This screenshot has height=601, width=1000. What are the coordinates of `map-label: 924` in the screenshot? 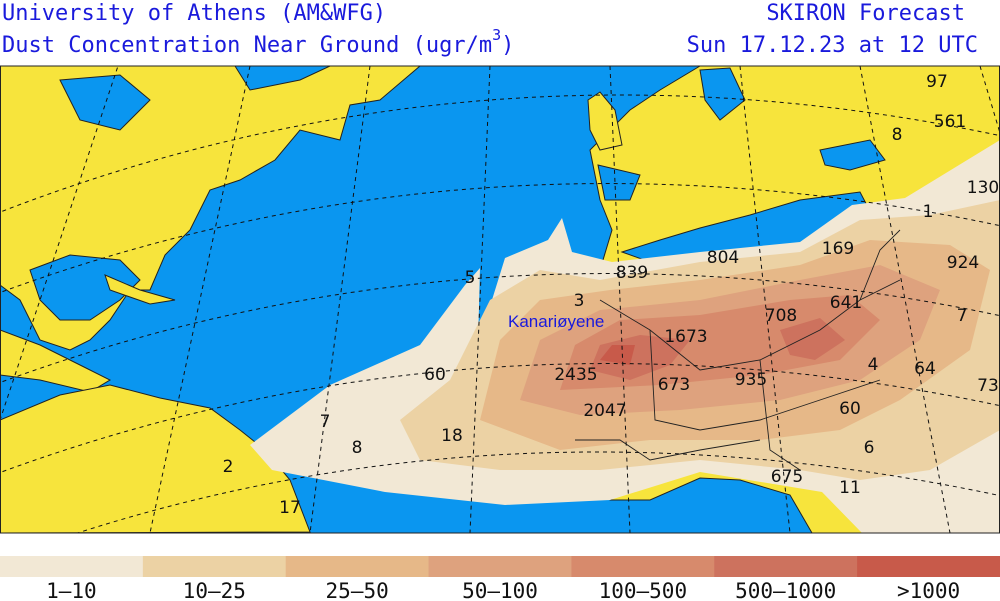 It's located at (963, 263).